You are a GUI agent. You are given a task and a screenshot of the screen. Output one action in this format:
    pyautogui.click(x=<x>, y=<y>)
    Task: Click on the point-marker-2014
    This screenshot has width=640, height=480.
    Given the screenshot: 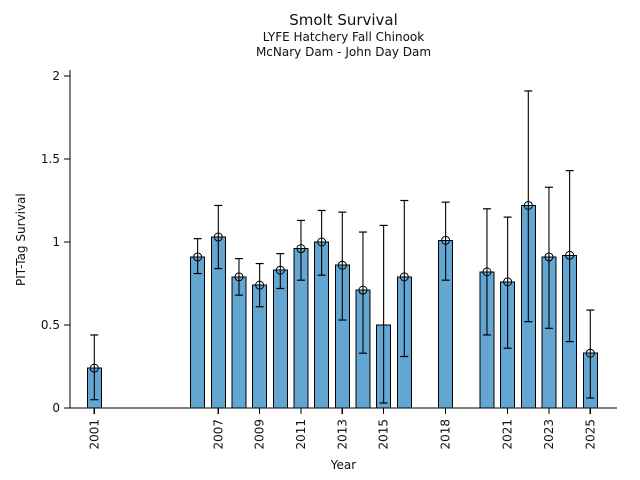 What is the action you would take?
    pyautogui.click(x=363, y=290)
    